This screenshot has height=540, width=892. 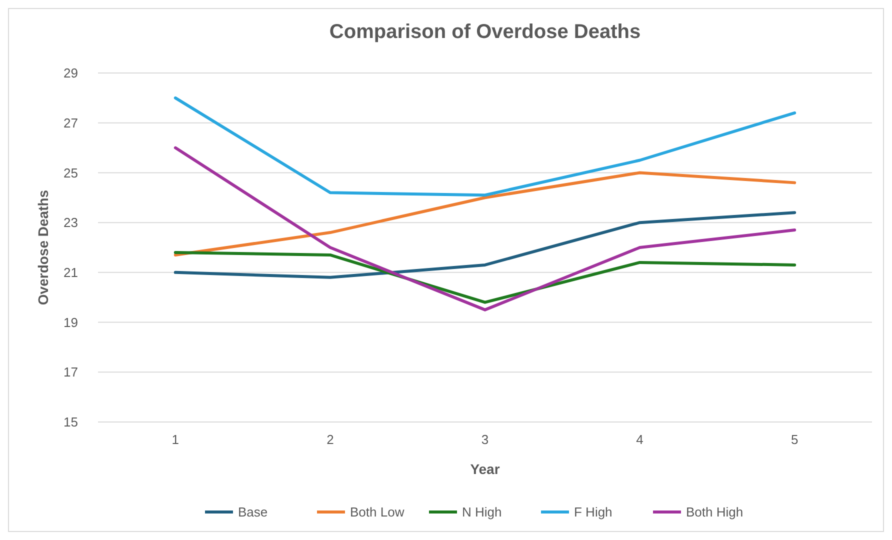 I want to click on x-tick-label: 3, so click(x=485, y=439).